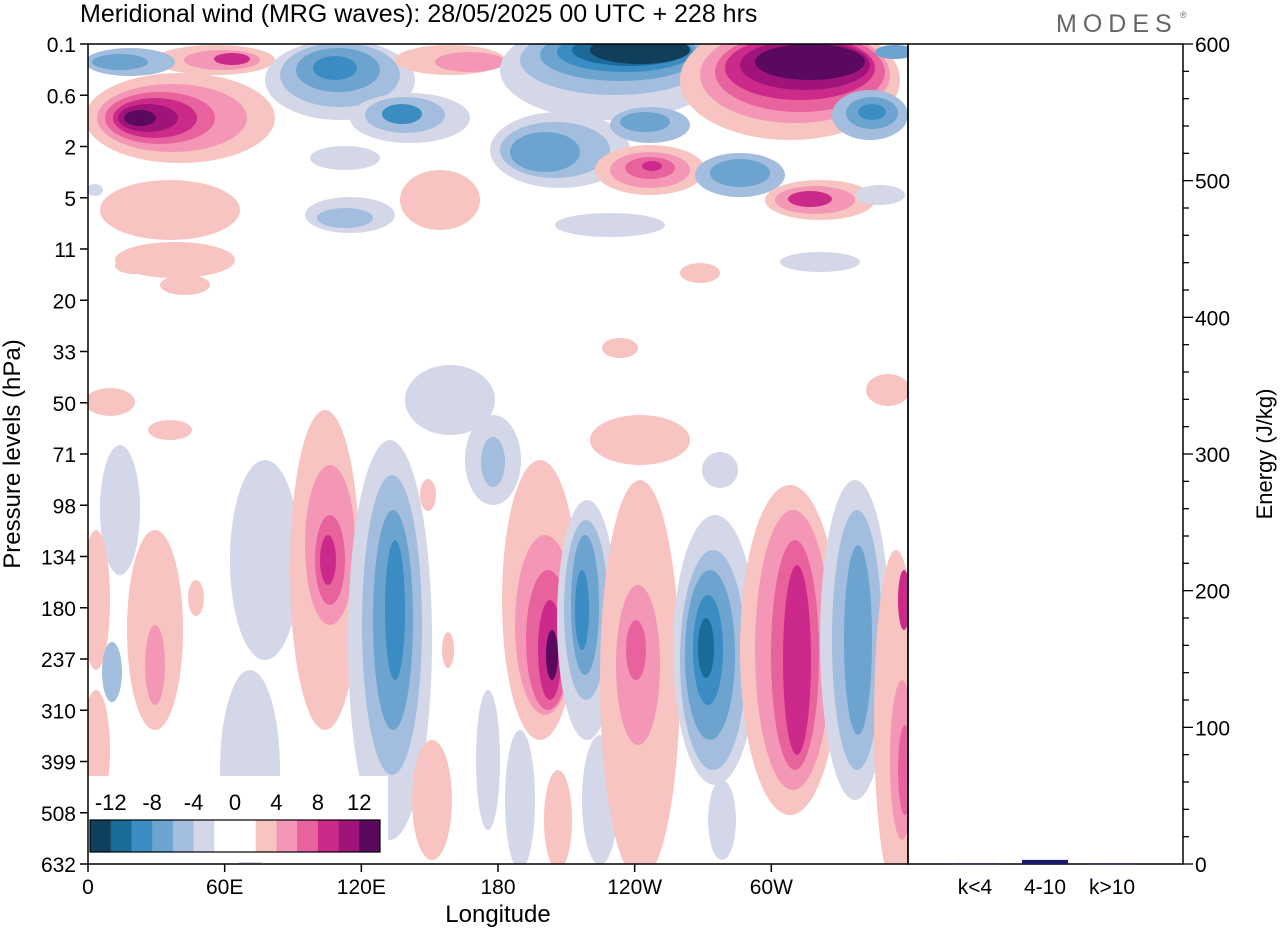  Describe the element at coordinates (1264, 454) in the screenshot. I see `energy-axis-label: Energy (J/kg)` at that location.